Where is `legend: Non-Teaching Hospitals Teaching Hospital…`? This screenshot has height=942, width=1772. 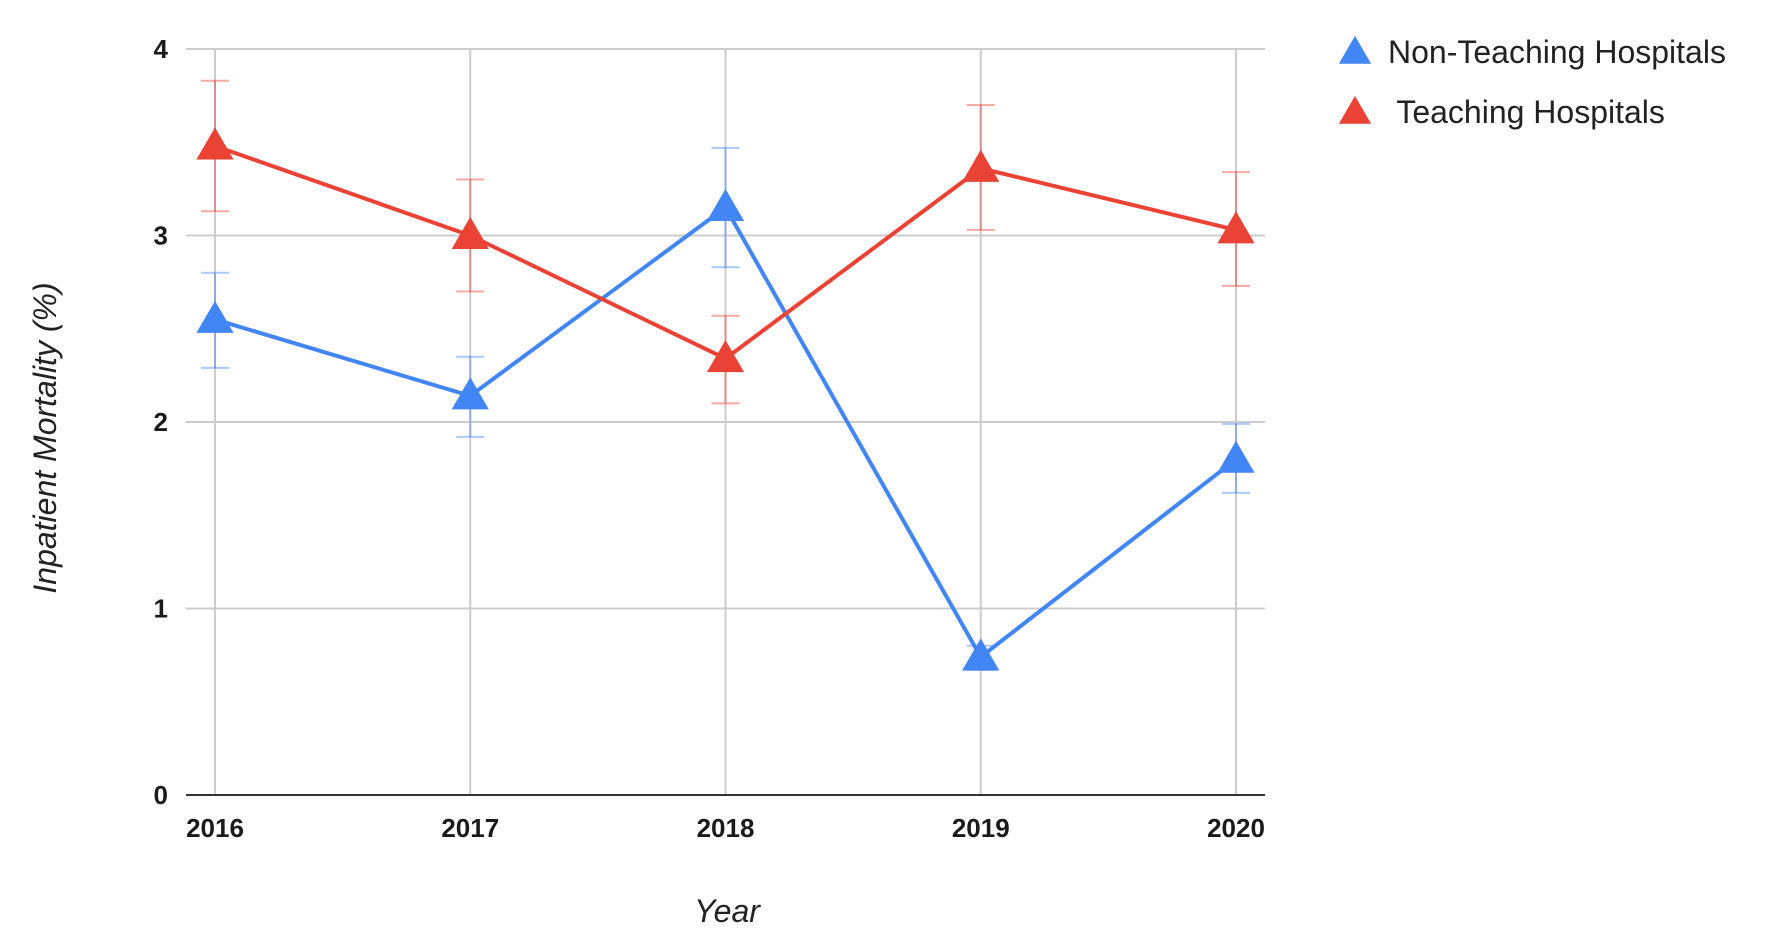 legend: Non-Teaching Hospitals Teaching Hospital… is located at coordinates (1532, 82).